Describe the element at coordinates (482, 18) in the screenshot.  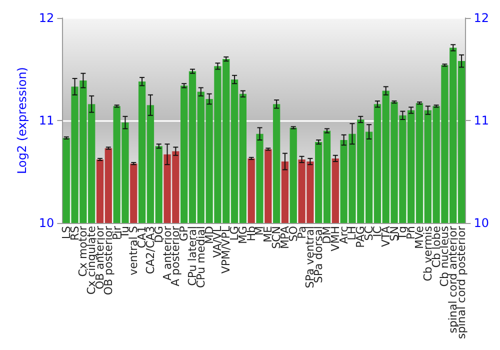
I see `y2-tick-label: 12` at that location.